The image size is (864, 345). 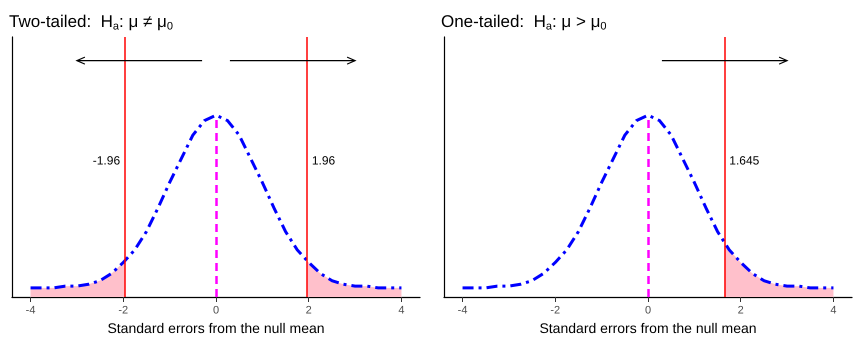 I want to click on ref-line-label: -1.96, so click(x=106, y=161).